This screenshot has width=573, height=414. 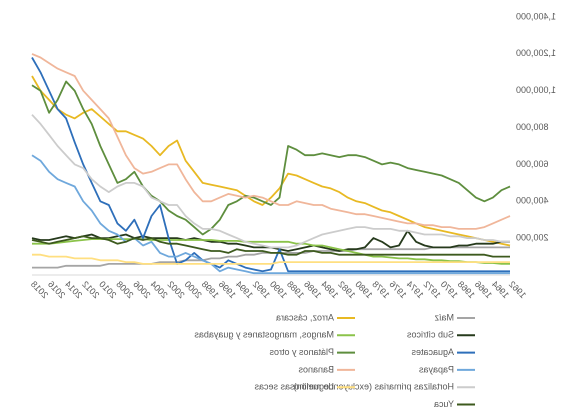 What do you see at coordinates (532, 201) in the screenshot?
I see `y-tick-label: 400,000` at bounding box center [532, 201].